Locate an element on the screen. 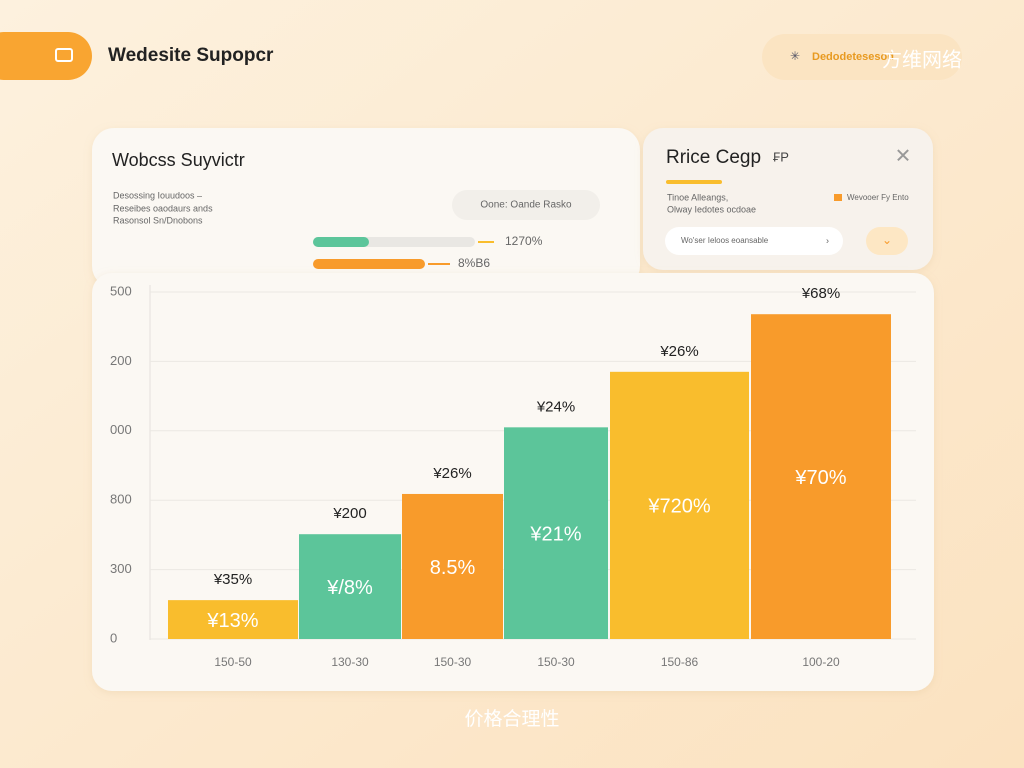 Image resolution: width=1024 pixels, height=768 pixels. watermark: 方维网络 is located at coordinates (922, 59).